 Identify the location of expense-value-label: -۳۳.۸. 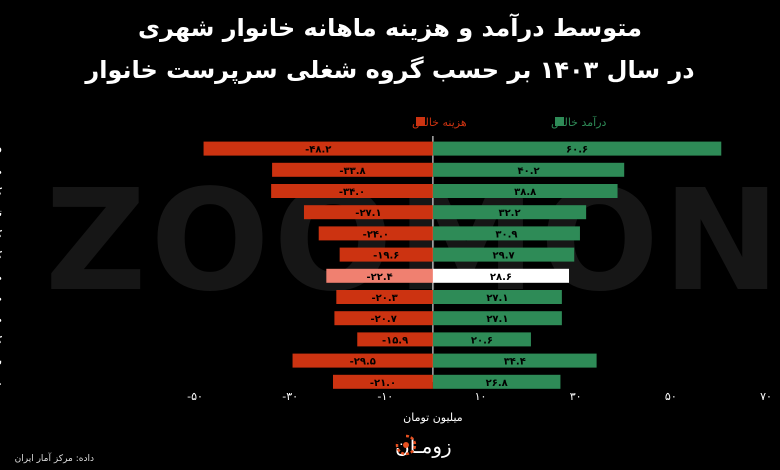
(352, 171).